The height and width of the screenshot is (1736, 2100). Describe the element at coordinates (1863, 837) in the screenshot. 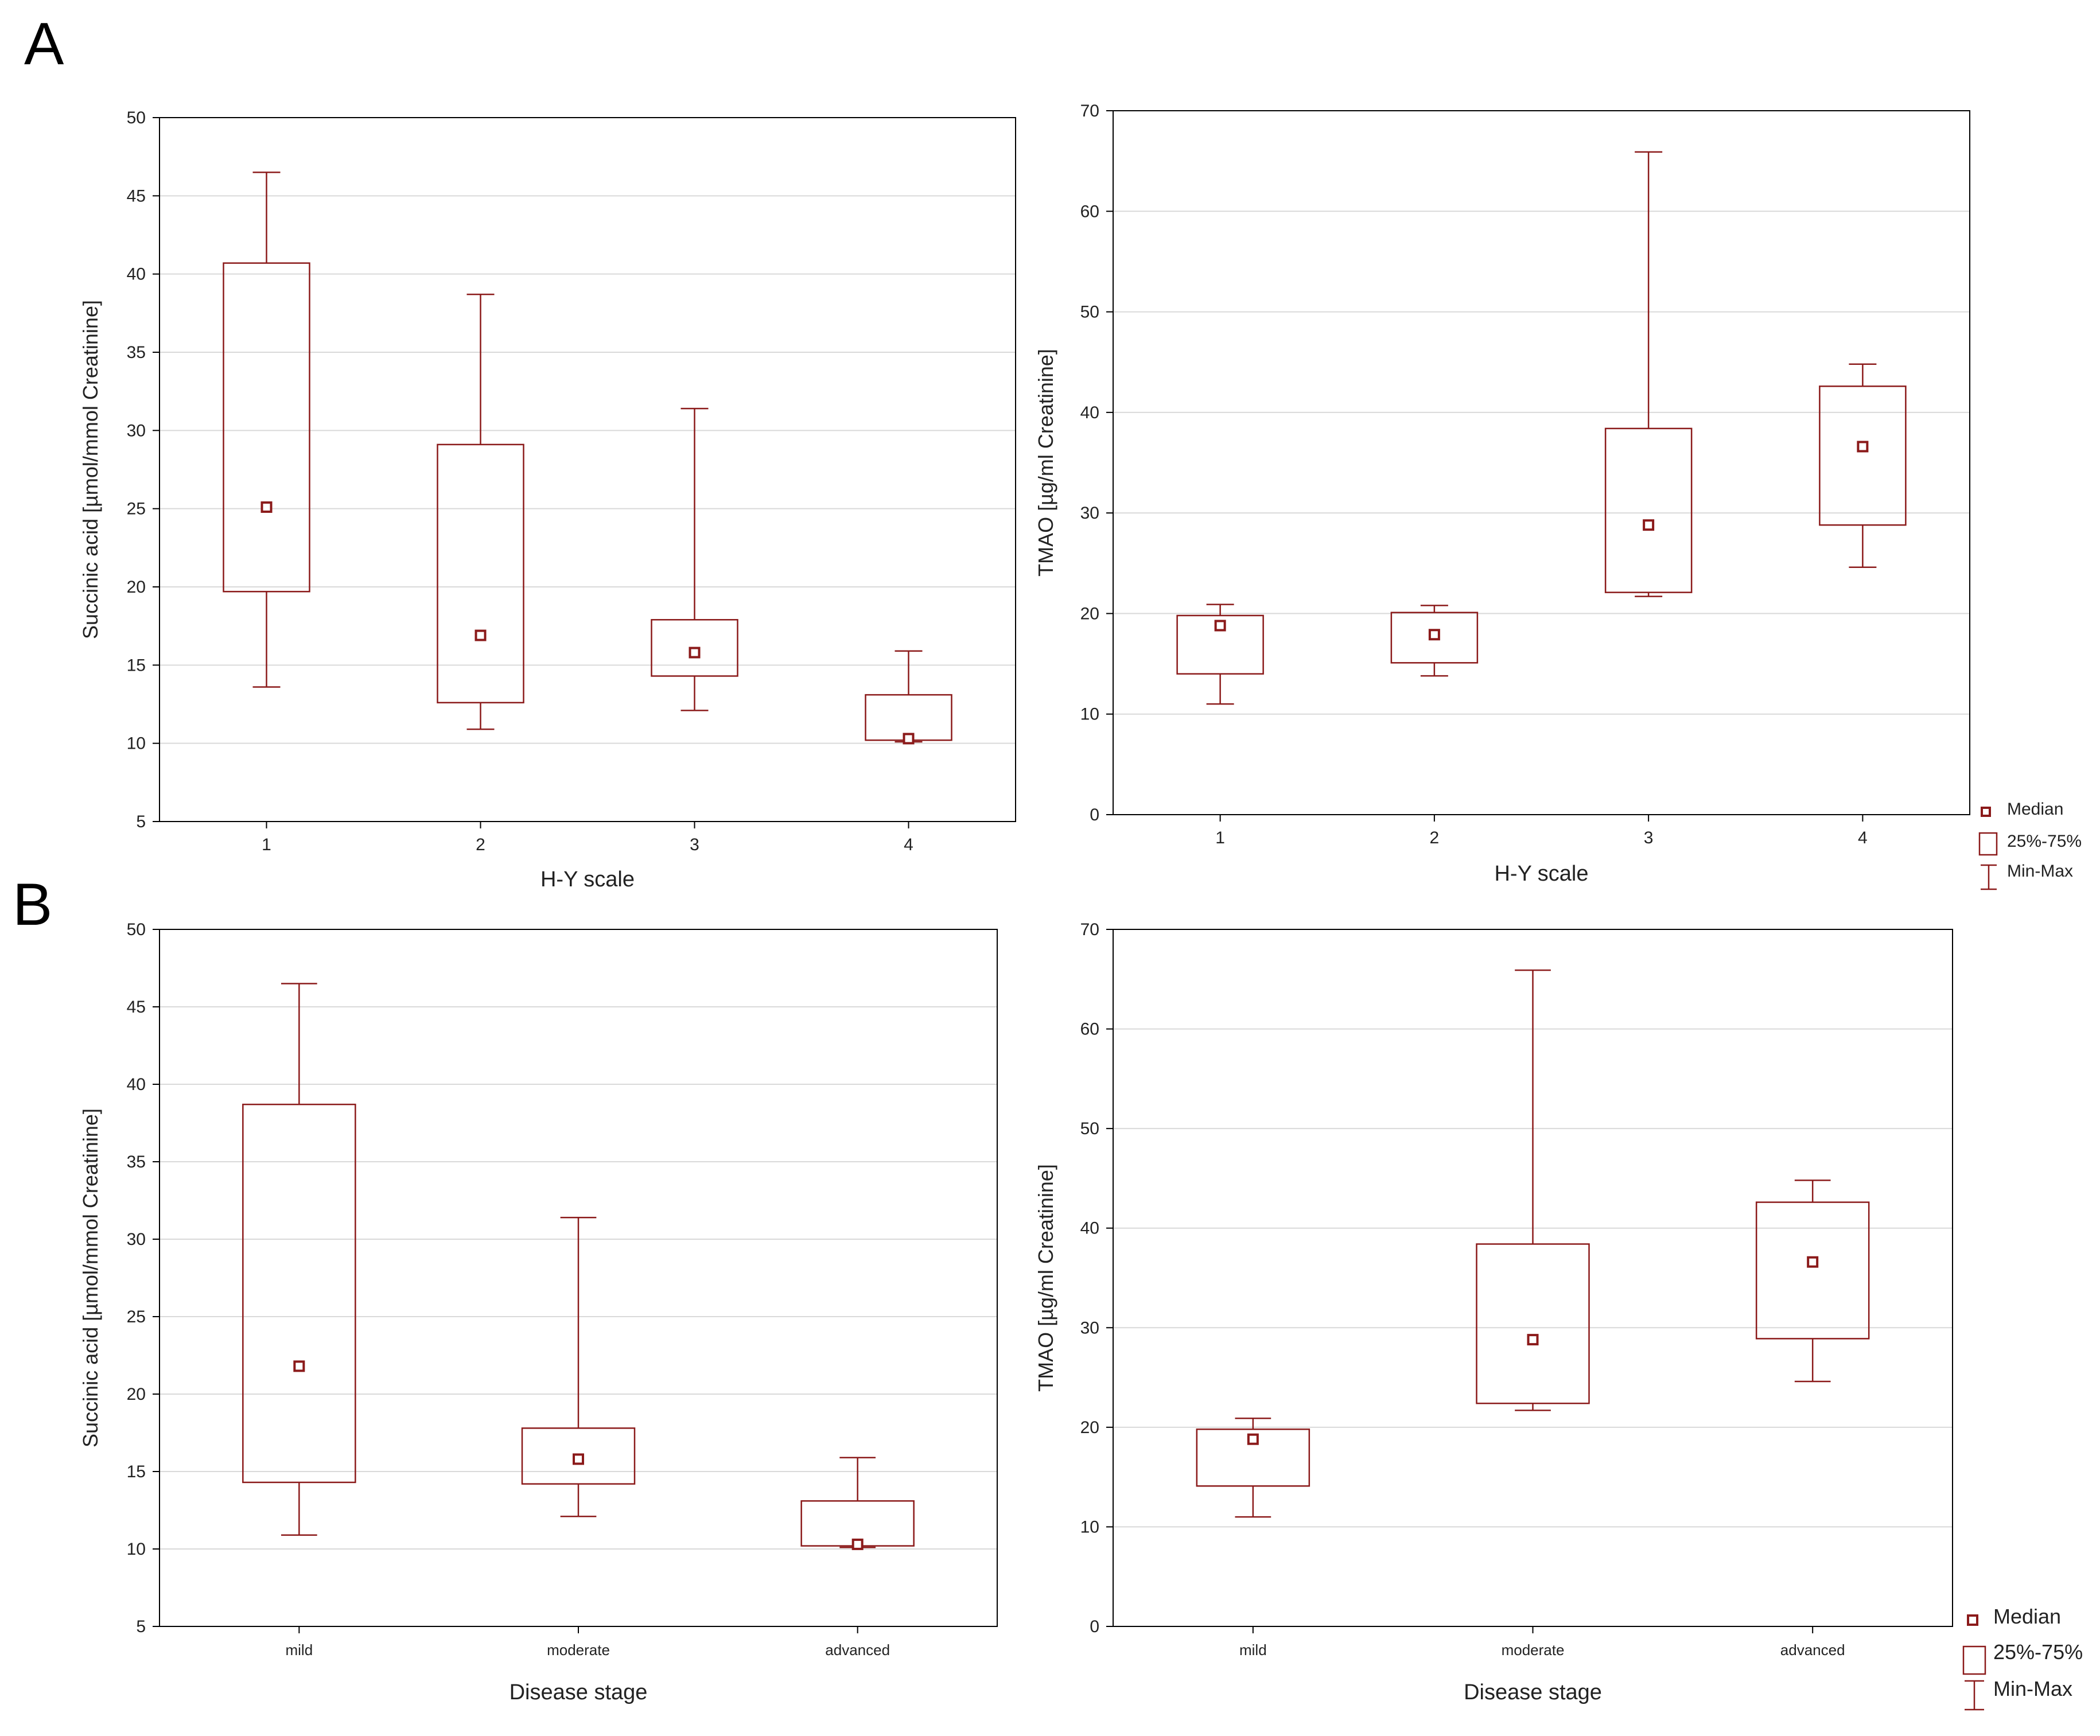

I see `x-tick-label: 4` at that location.